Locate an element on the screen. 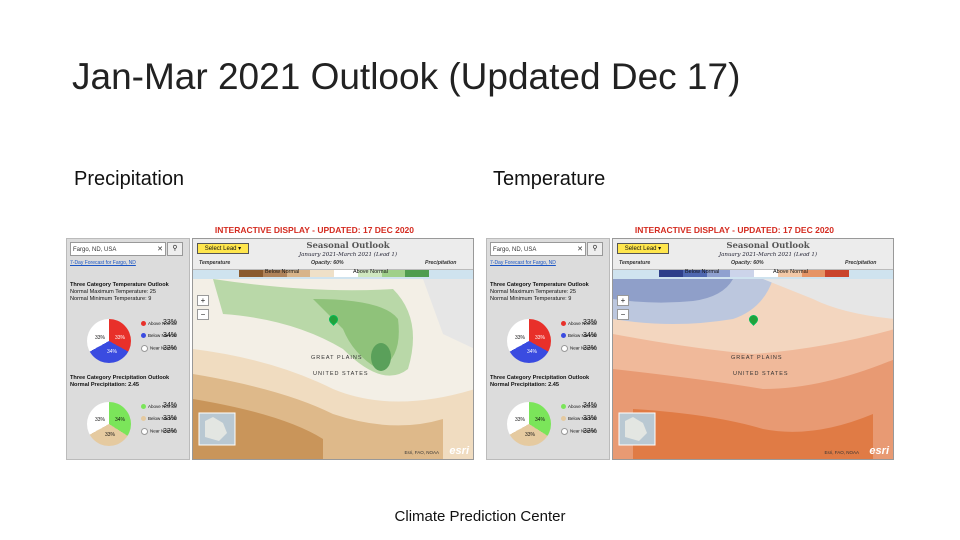 The image size is (960, 540). precipitation-map-graphic is located at coordinates (333, 368).